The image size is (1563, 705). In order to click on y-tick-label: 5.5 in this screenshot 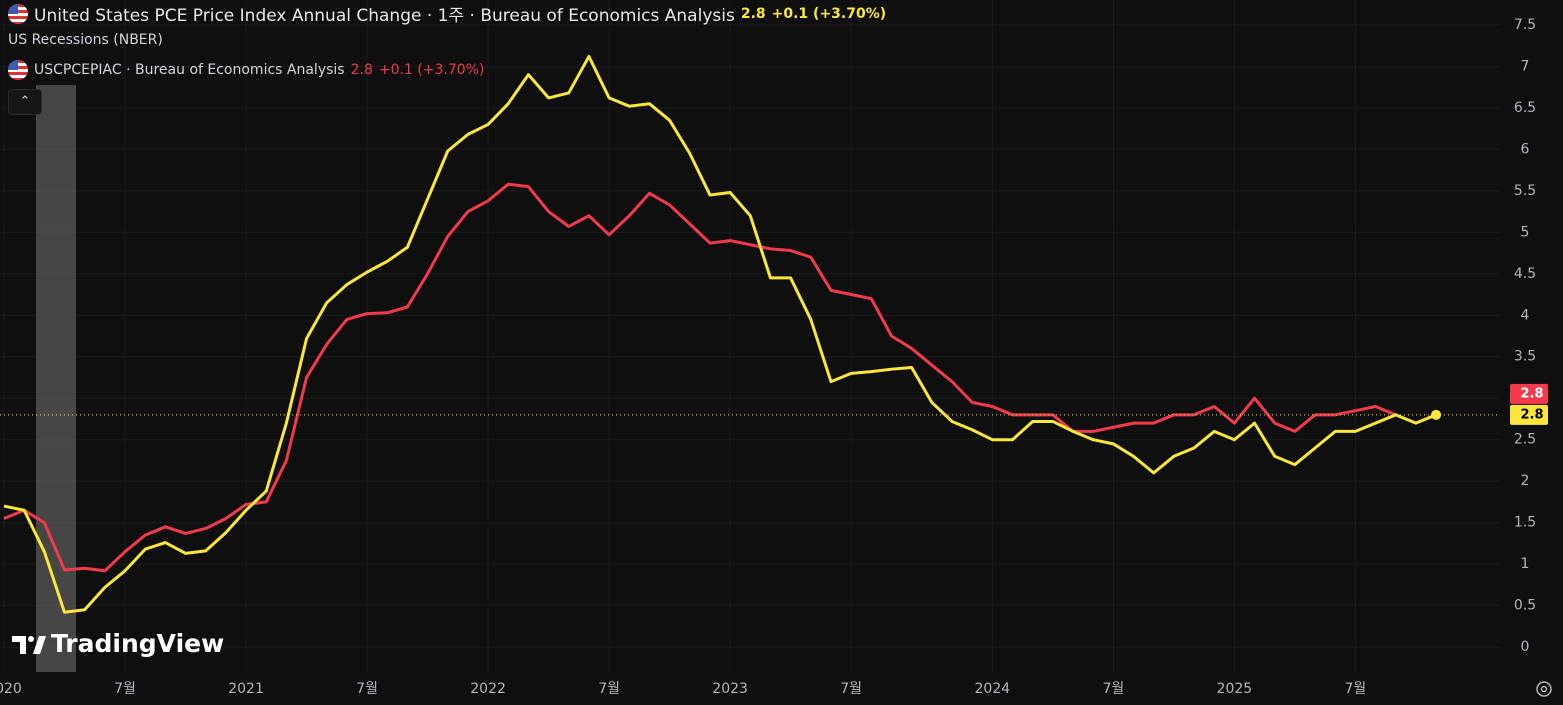, I will do `click(1525, 191)`.